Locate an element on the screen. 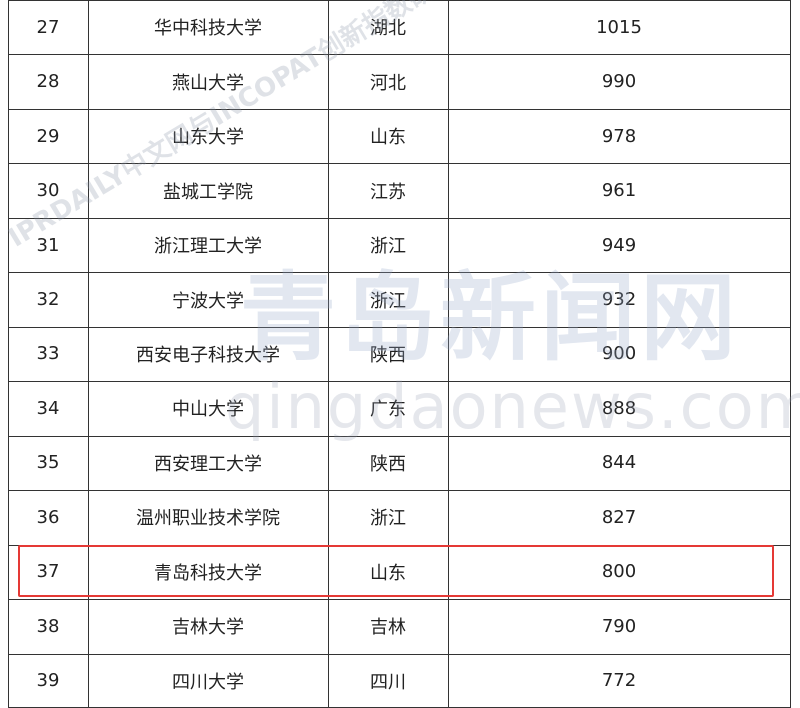 The image size is (800, 708). rank-cell: 29 is located at coordinates (48, 136).